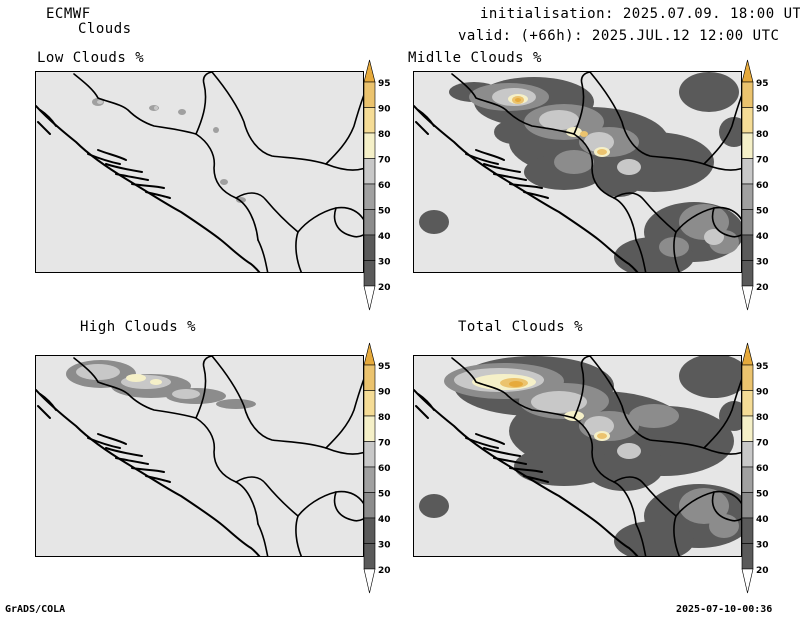 The width and height of the screenshot is (800, 618). I want to click on colorbar-middle: 20 30 40 50 60 70 80 90 95, so click(761, 185).